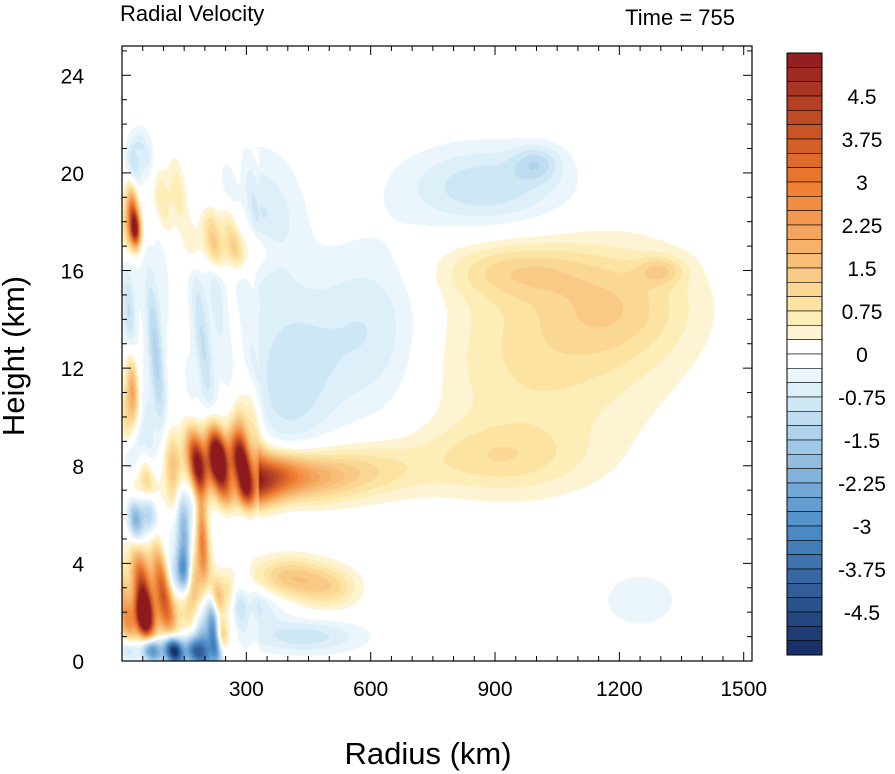 The height and width of the screenshot is (774, 895). Describe the element at coordinates (246, 689) in the screenshot. I see `x-tick-label: 300` at that location.